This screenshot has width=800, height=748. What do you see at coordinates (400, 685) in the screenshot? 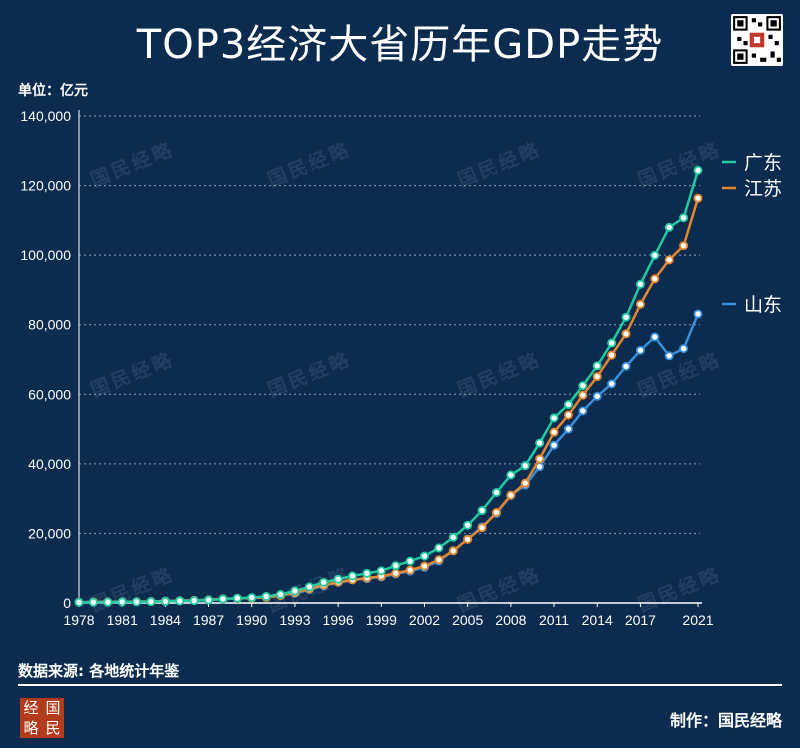
I see `footer-divider` at bounding box center [400, 685].